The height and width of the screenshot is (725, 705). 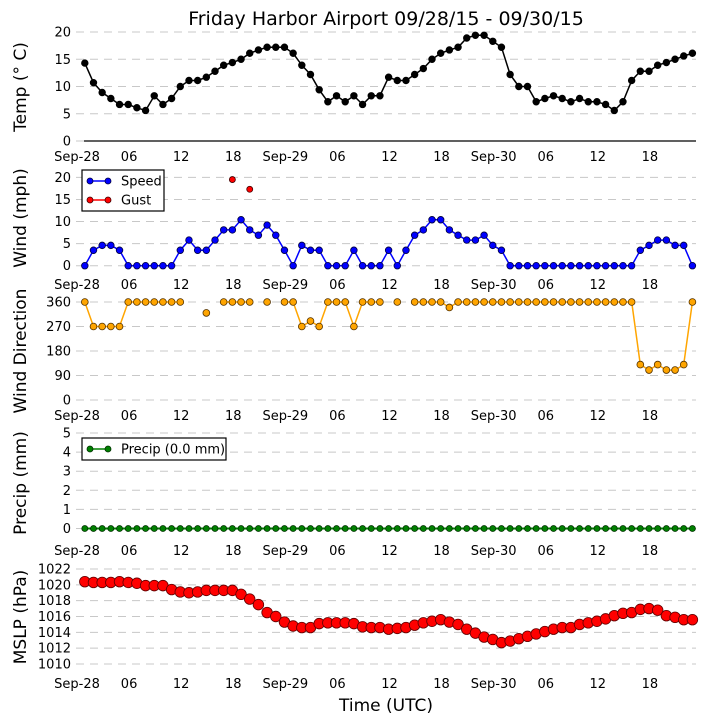 I want to click on legend-label: Speed, so click(x=141, y=182).